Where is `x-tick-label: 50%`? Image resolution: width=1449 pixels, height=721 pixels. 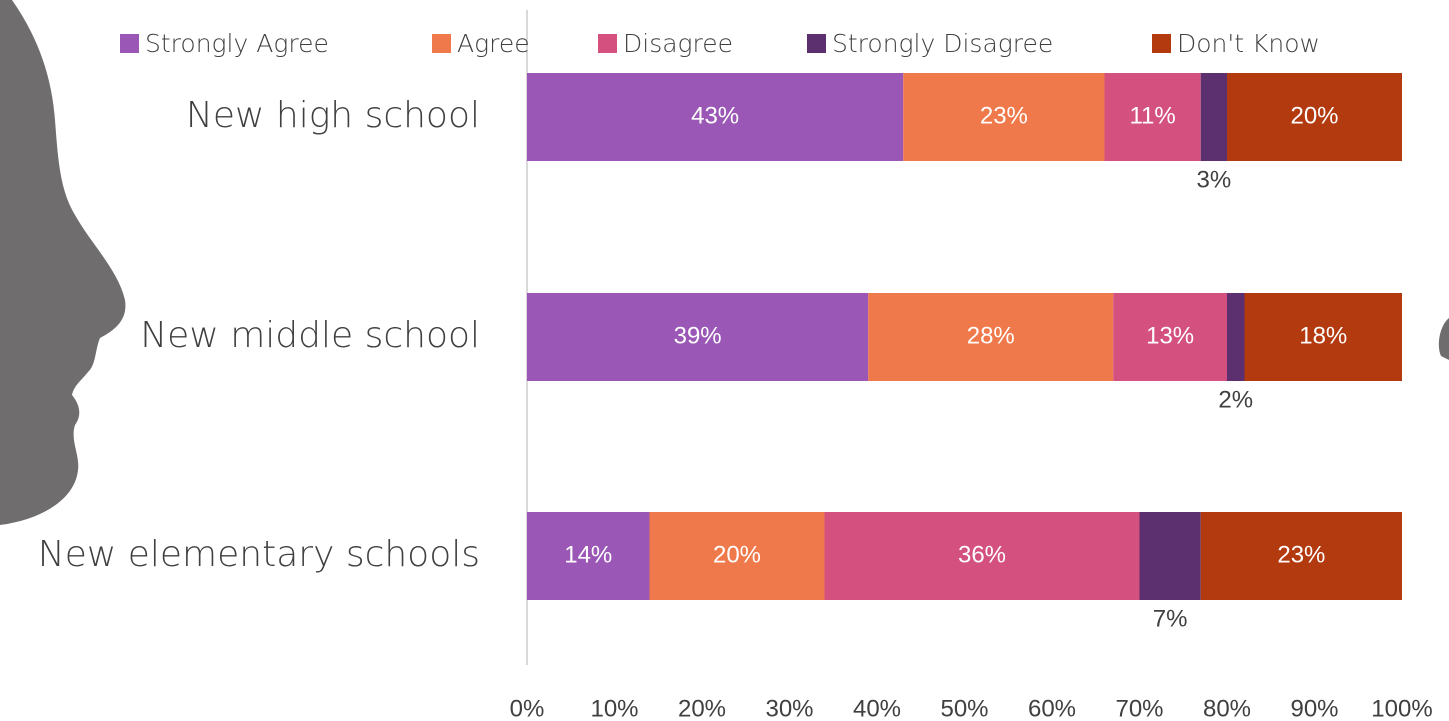
x-tick-label: 50% is located at coordinates (964, 708).